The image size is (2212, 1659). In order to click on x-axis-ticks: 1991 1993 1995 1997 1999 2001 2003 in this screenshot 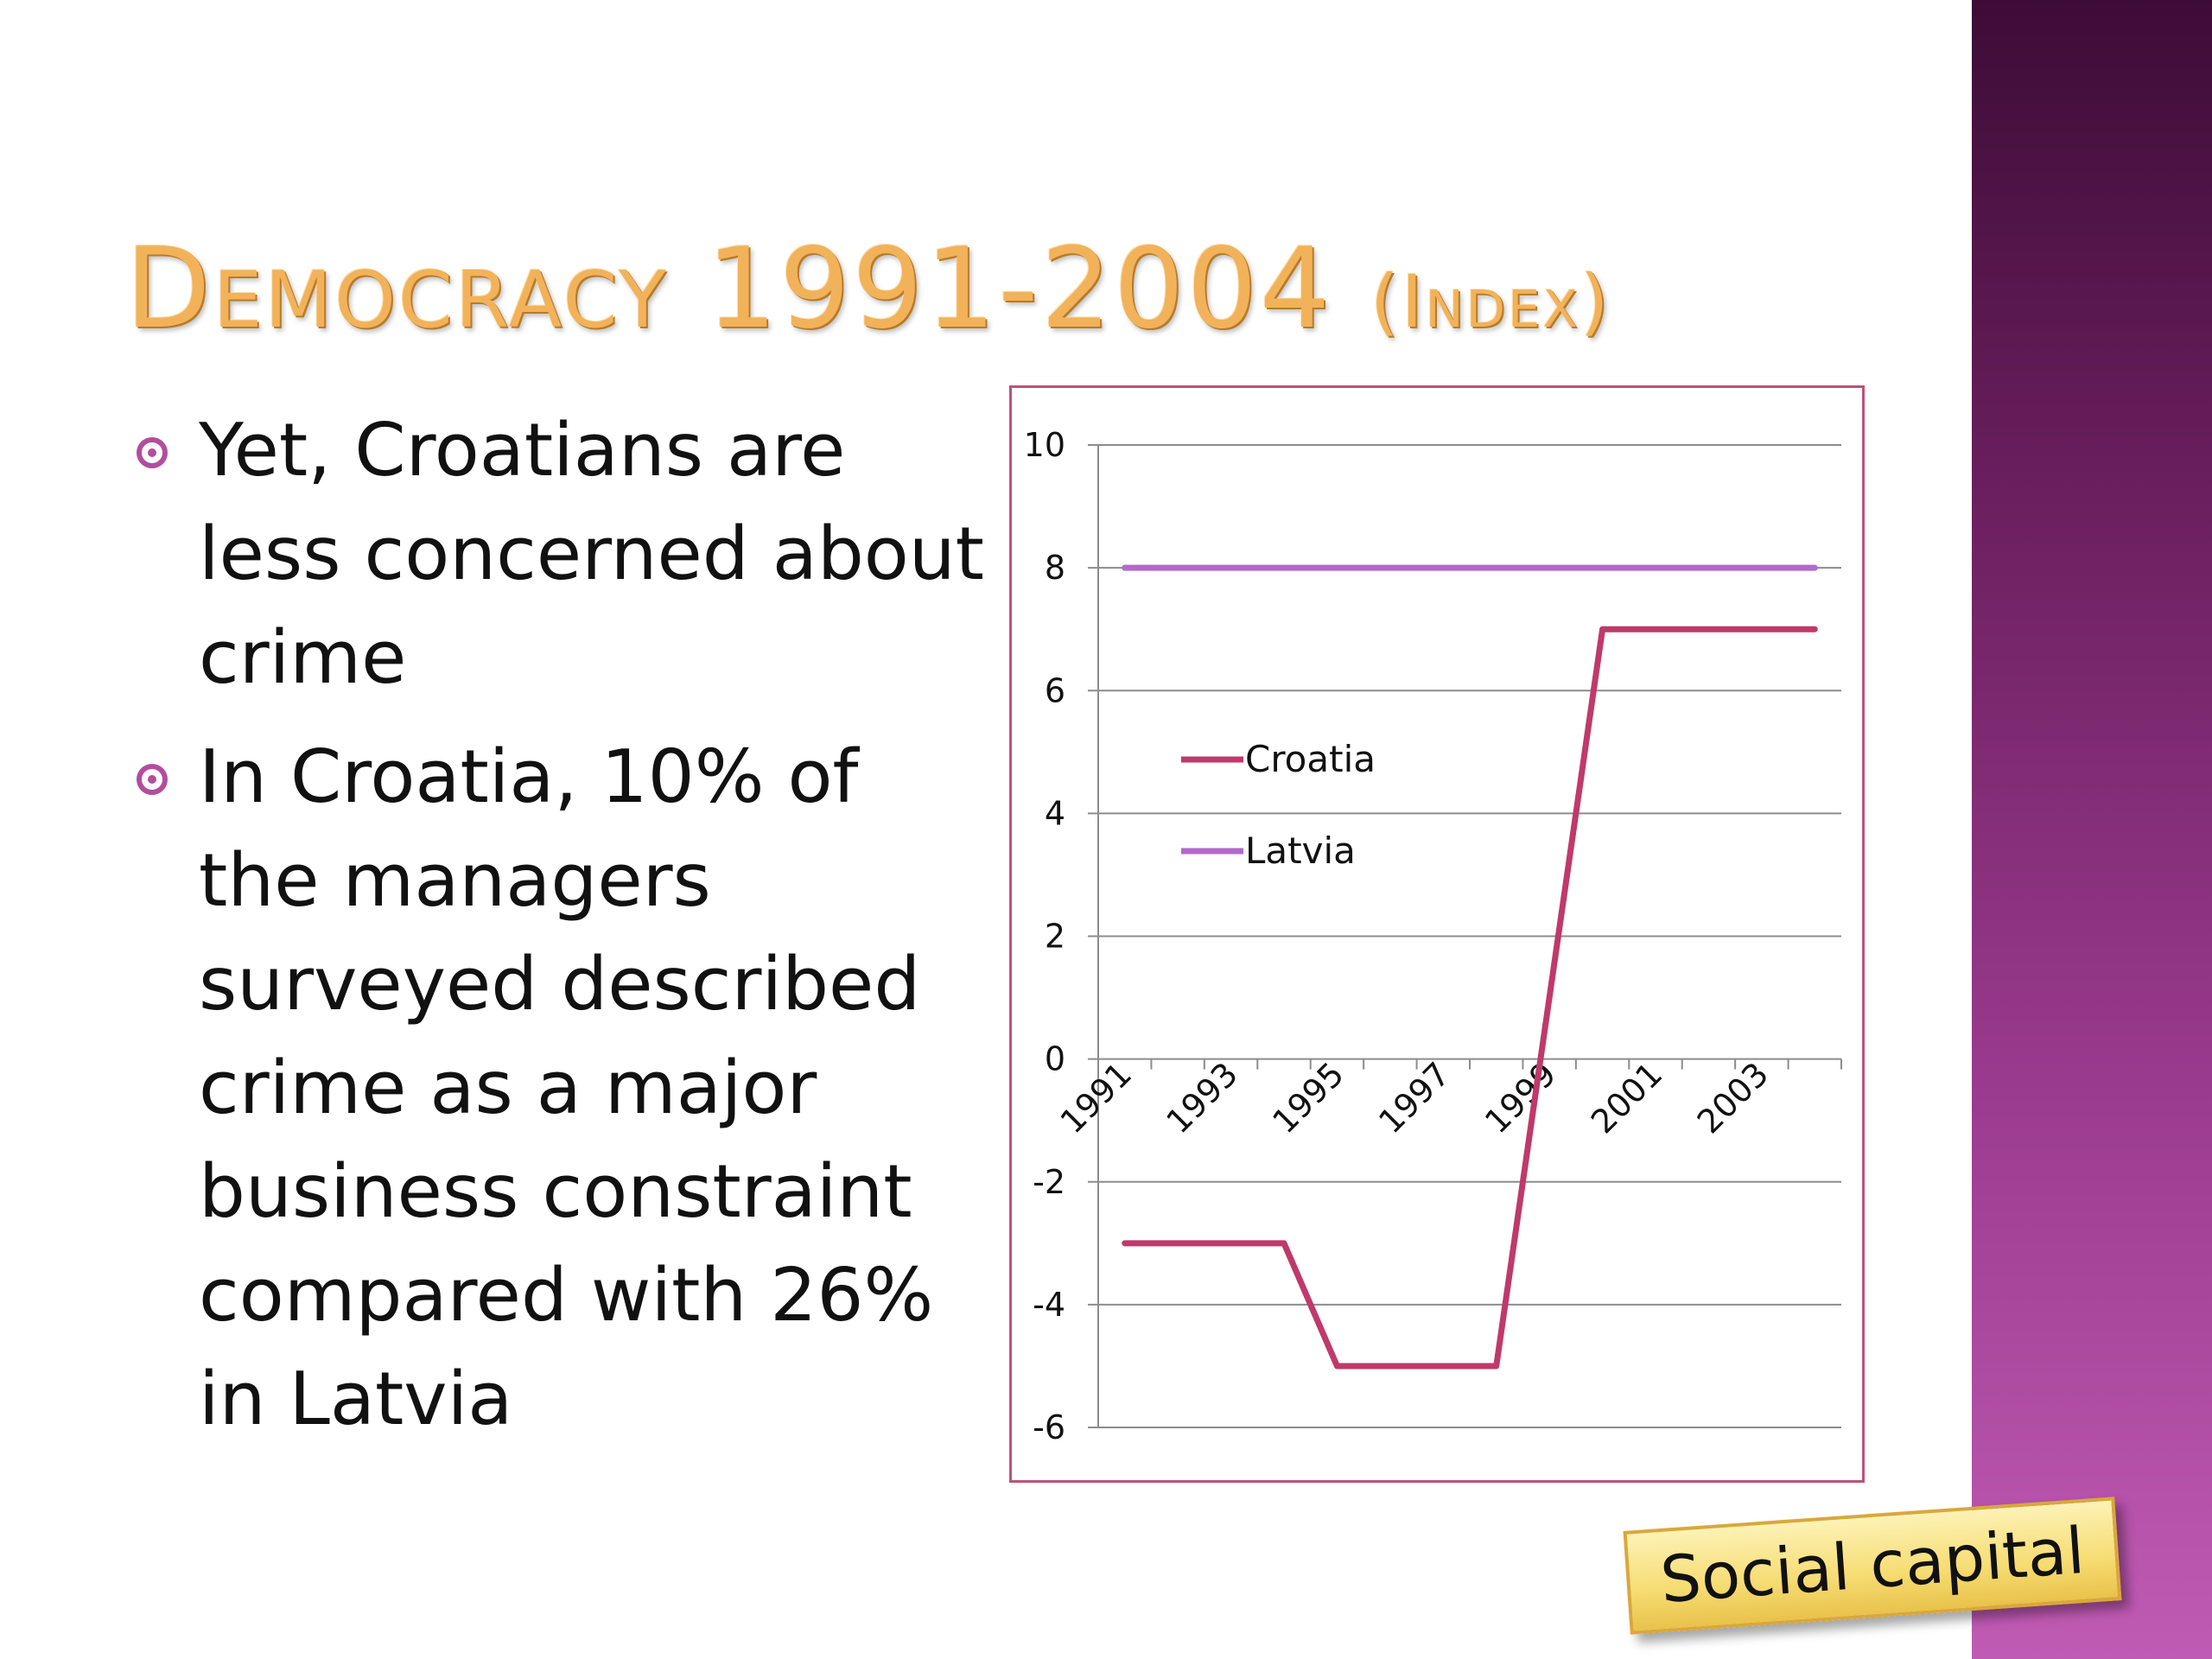, I will do `click(1415, 1098)`.